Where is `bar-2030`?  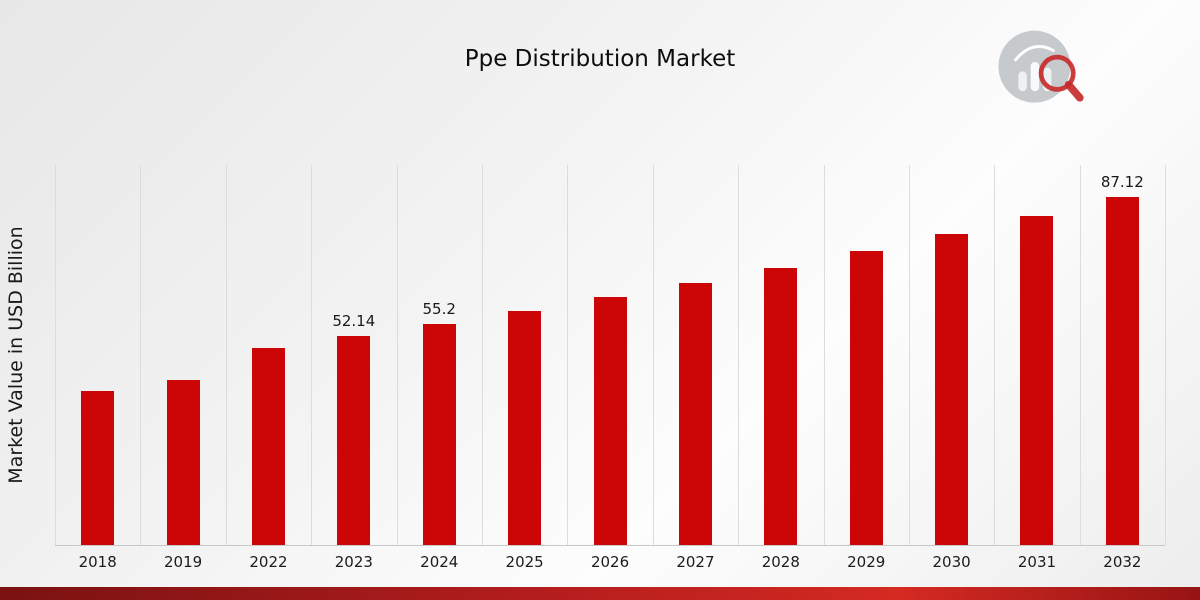 bar-2030 is located at coordinates (951, 389).